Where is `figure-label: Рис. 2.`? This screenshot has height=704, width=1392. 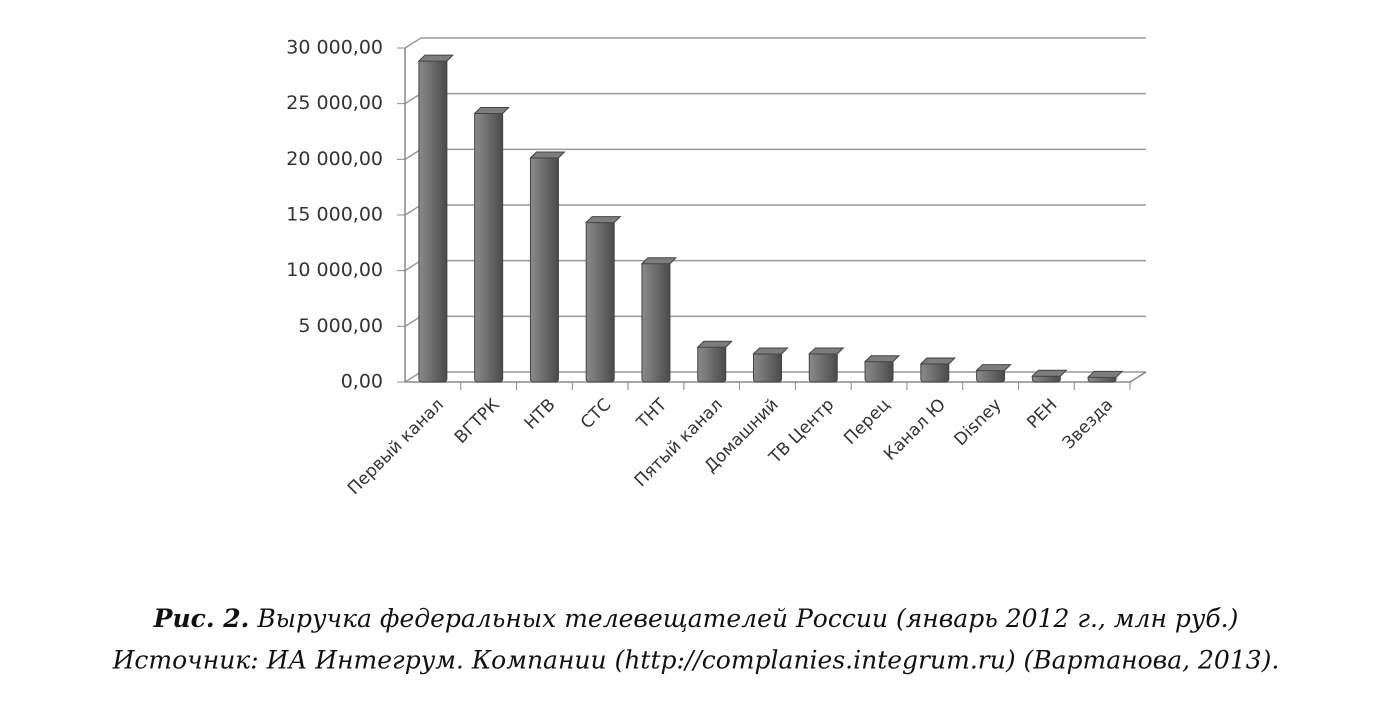 figure-label: Рис. 2. is located at coordinates (201, 618).